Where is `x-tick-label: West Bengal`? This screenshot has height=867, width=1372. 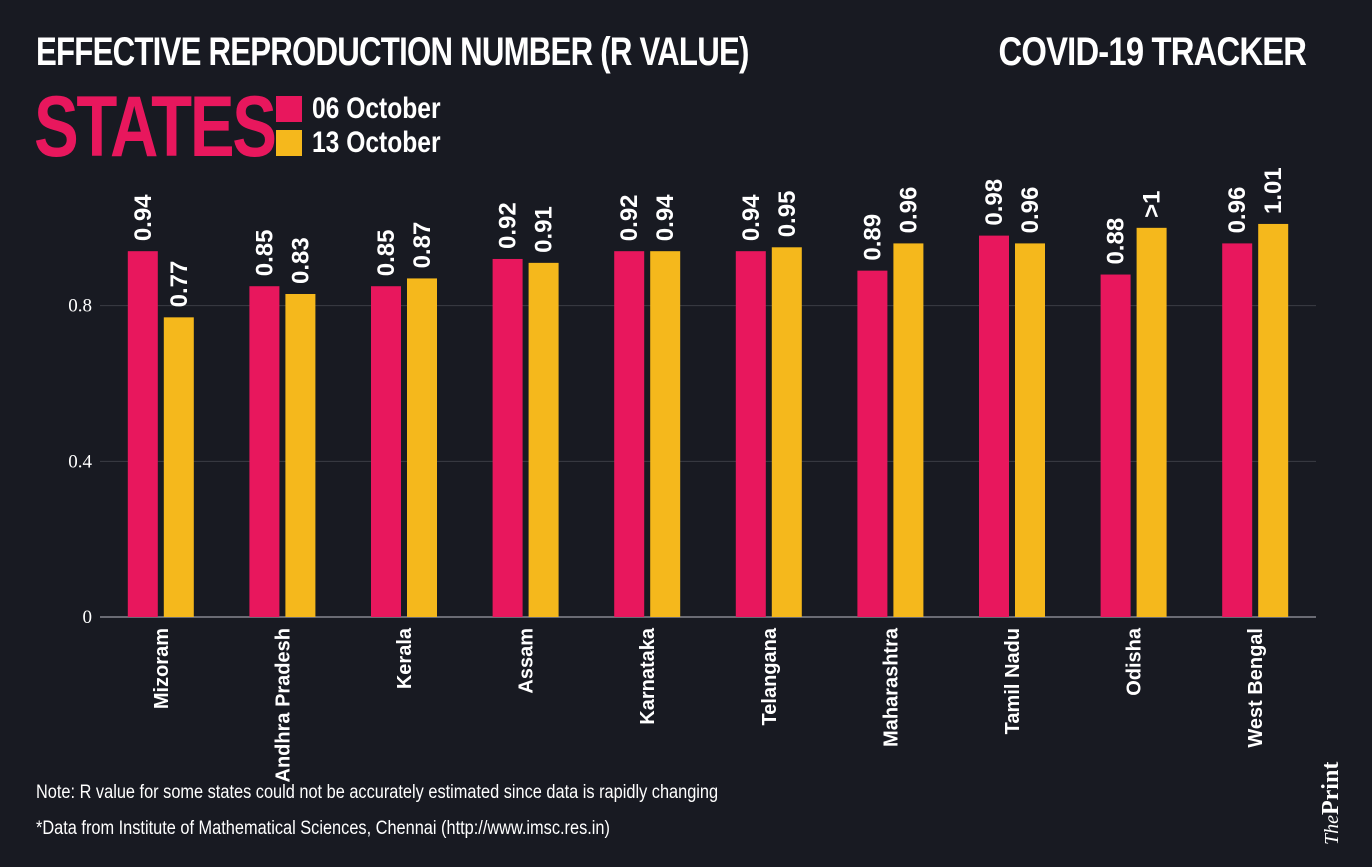
x-tick-label: West Bengal is located at coordinates (1256, 688).